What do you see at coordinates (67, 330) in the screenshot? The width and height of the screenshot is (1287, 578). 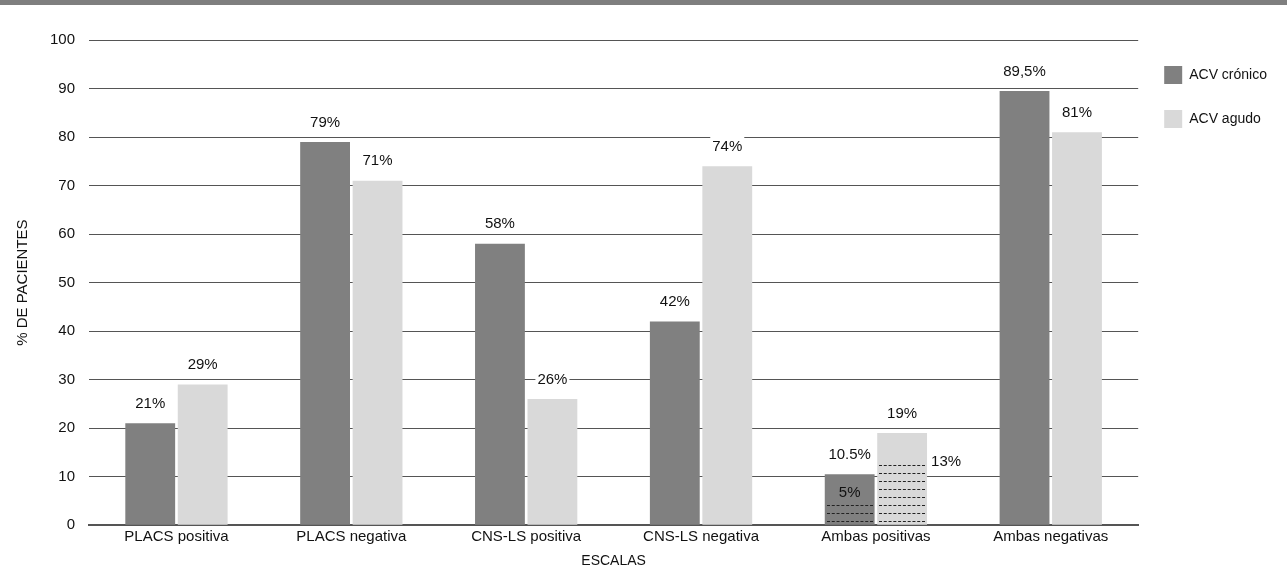 I see `y-tick-label: 40` at bounding box center [67, 330].